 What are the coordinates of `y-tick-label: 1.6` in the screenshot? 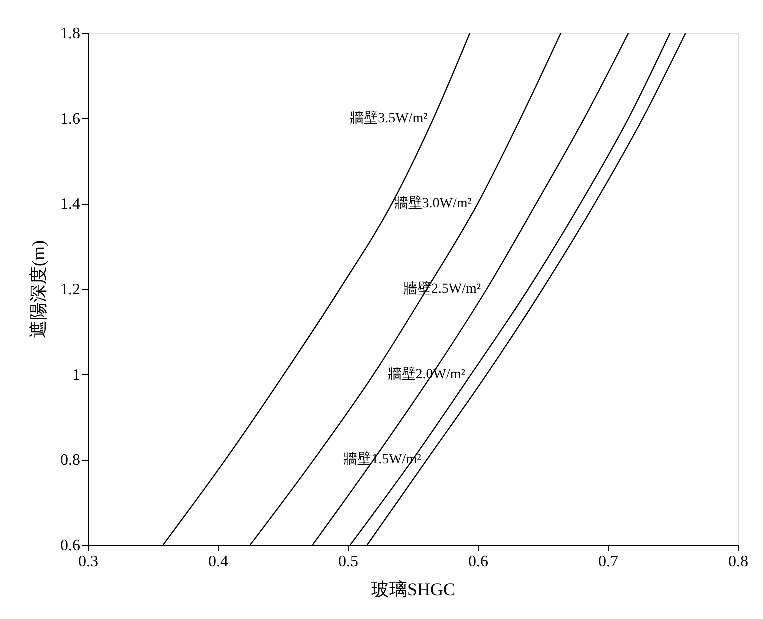 It's located at (70, 119).